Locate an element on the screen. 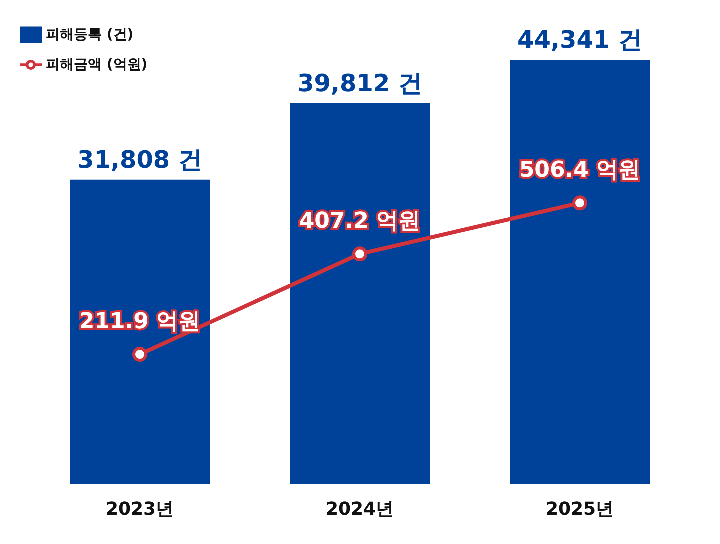 The width and height of the screenshot is (720, 544). data-label: 39,812 건 is located at coordinates (360, 83).